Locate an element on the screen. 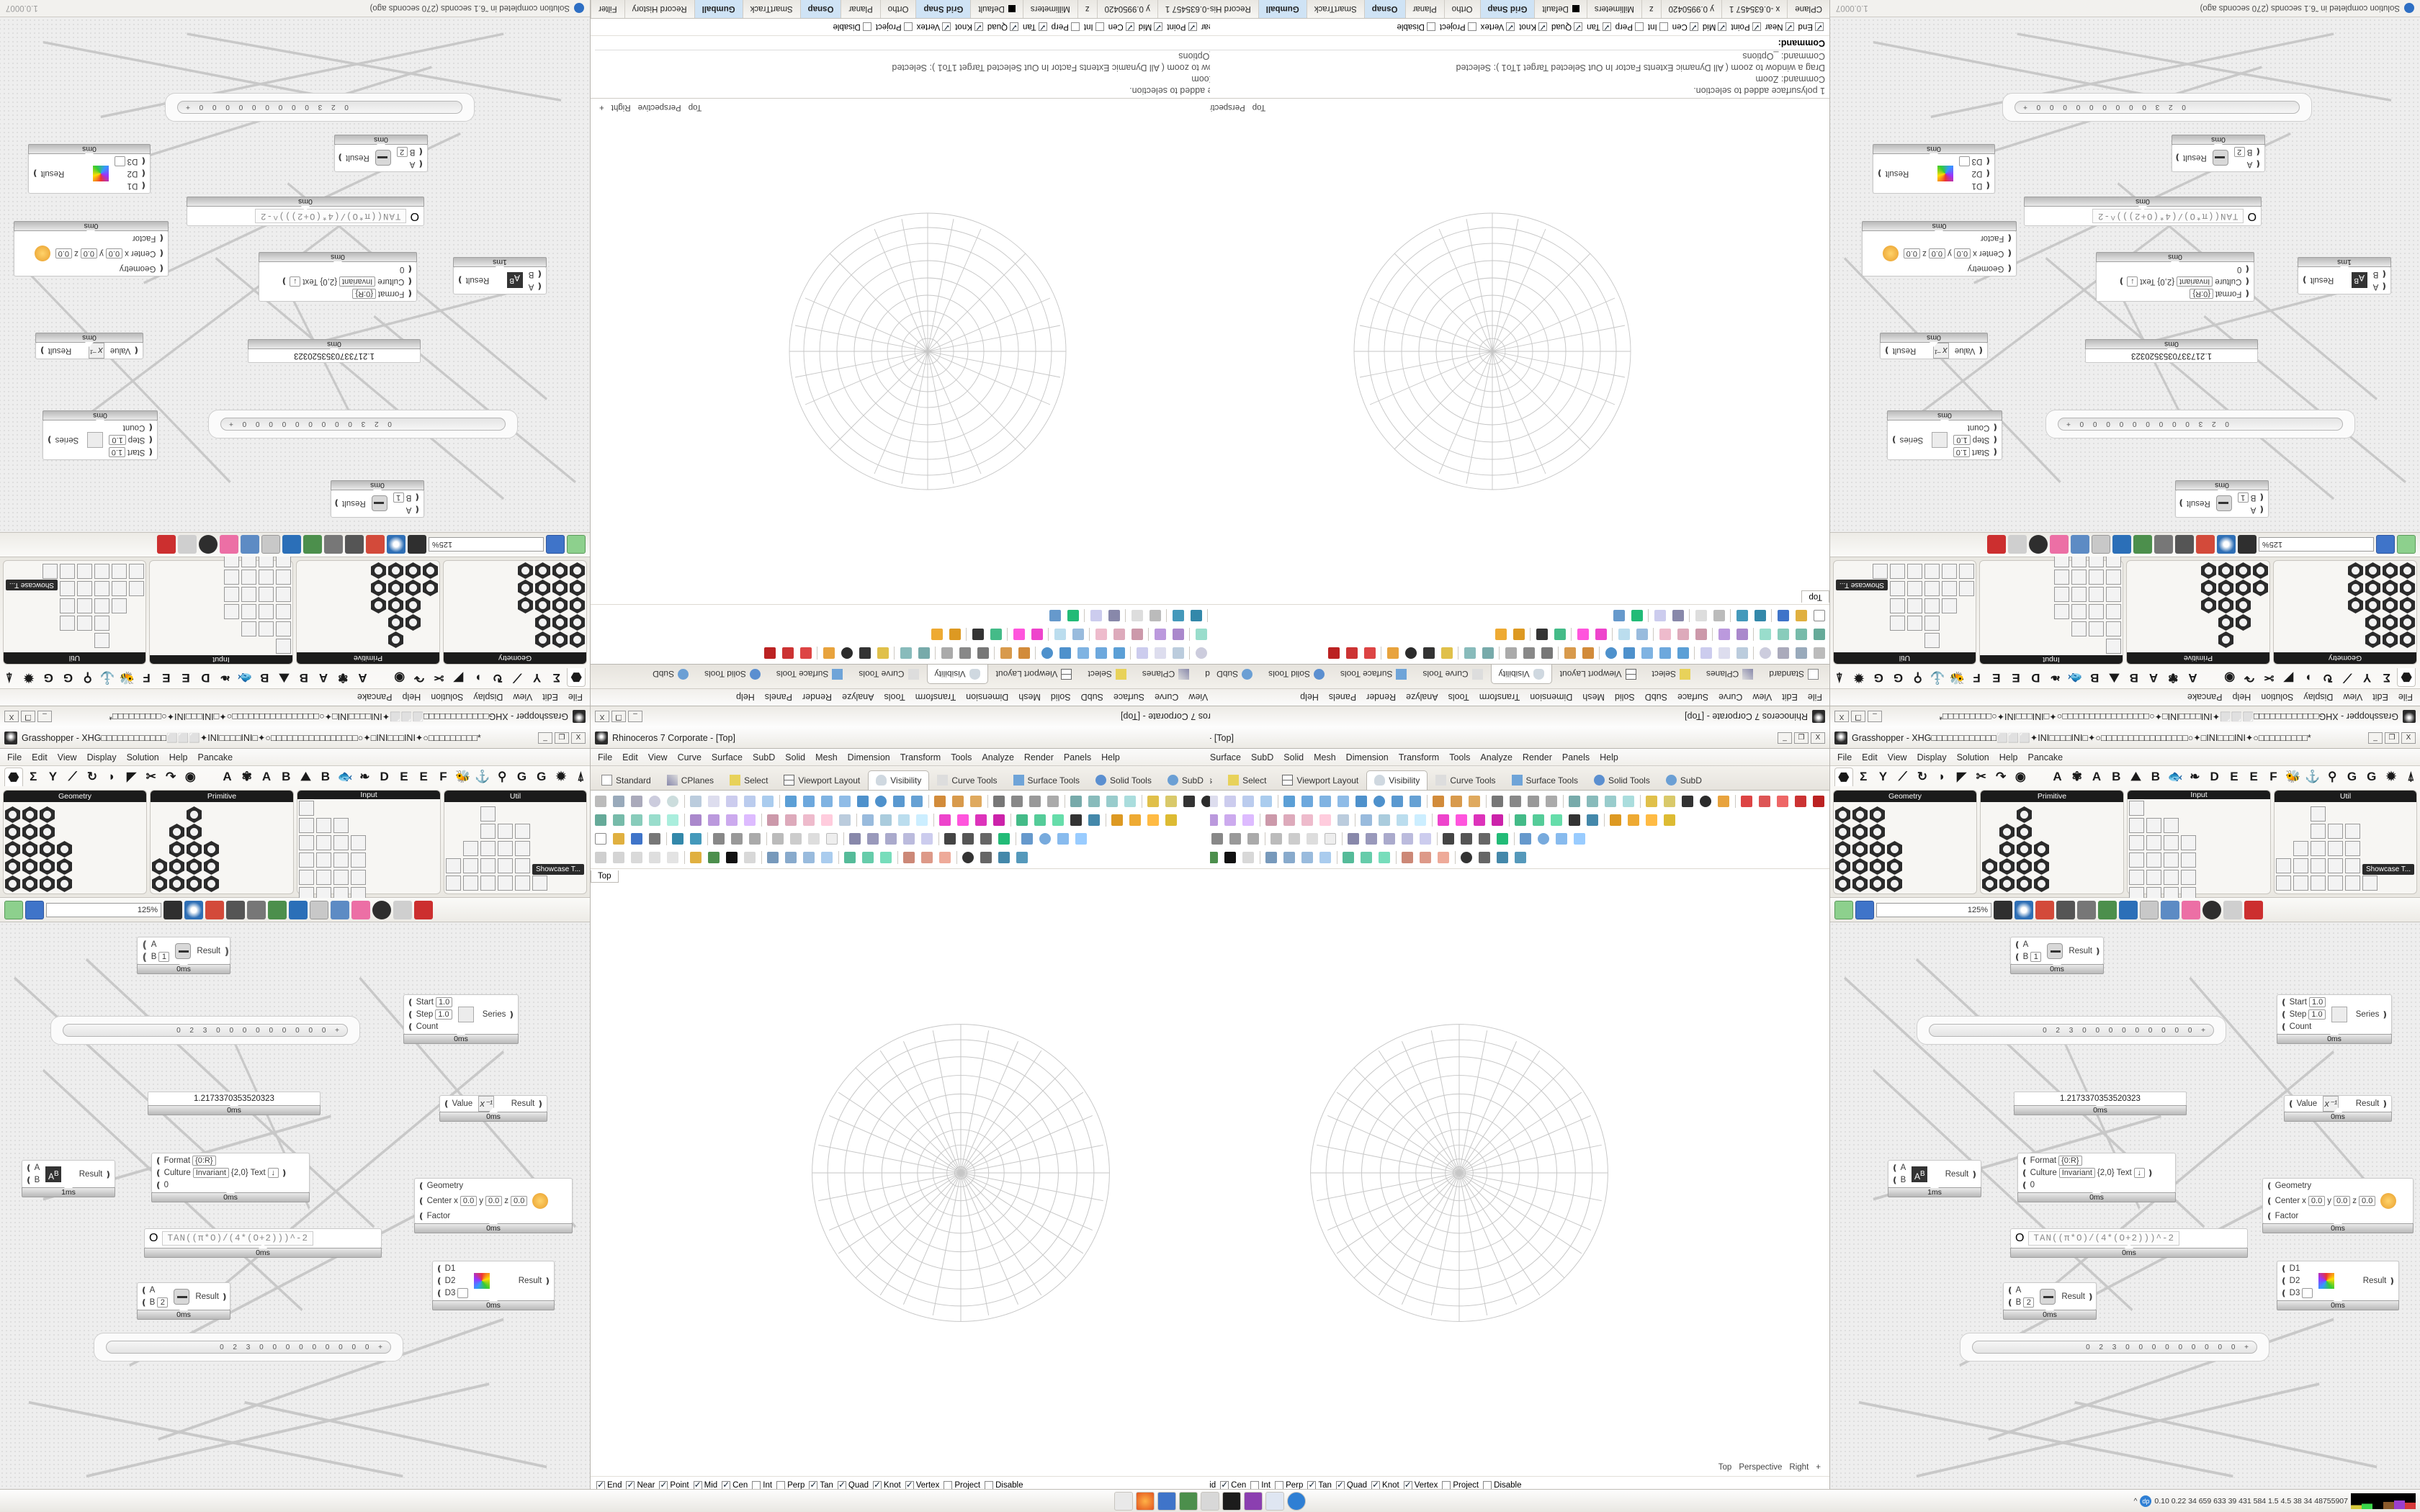 This screenshot has height=1512, width=2420. tab-standard: Standard is located at coordinates (1794, 674).